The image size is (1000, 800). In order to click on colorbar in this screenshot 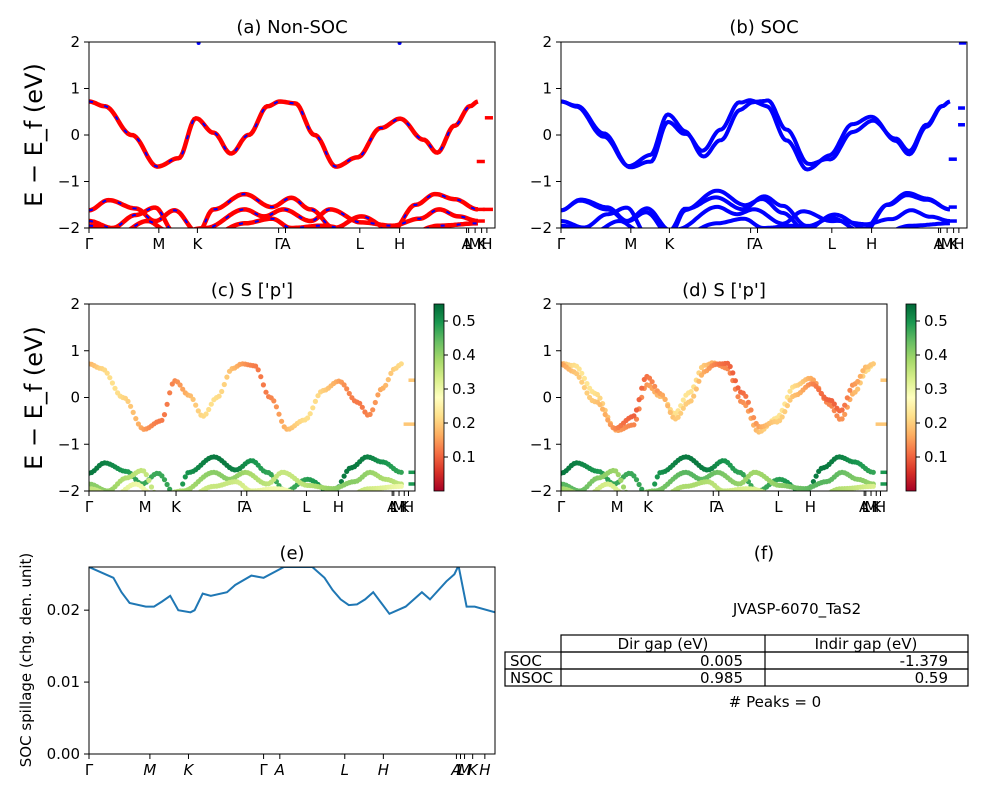, I will do `click(439, 397)`.